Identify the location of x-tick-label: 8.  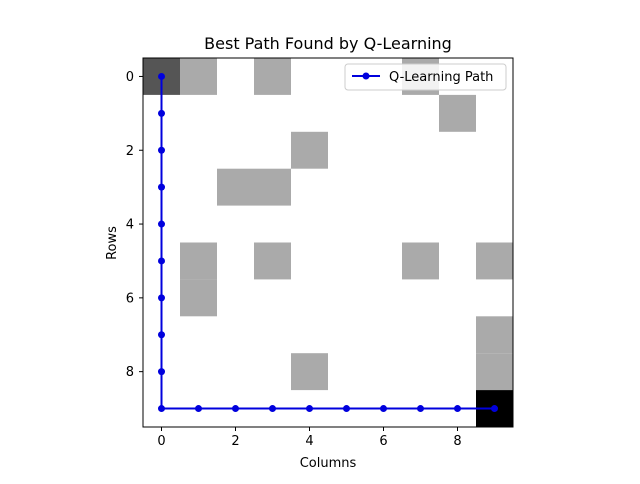
(457, 441).